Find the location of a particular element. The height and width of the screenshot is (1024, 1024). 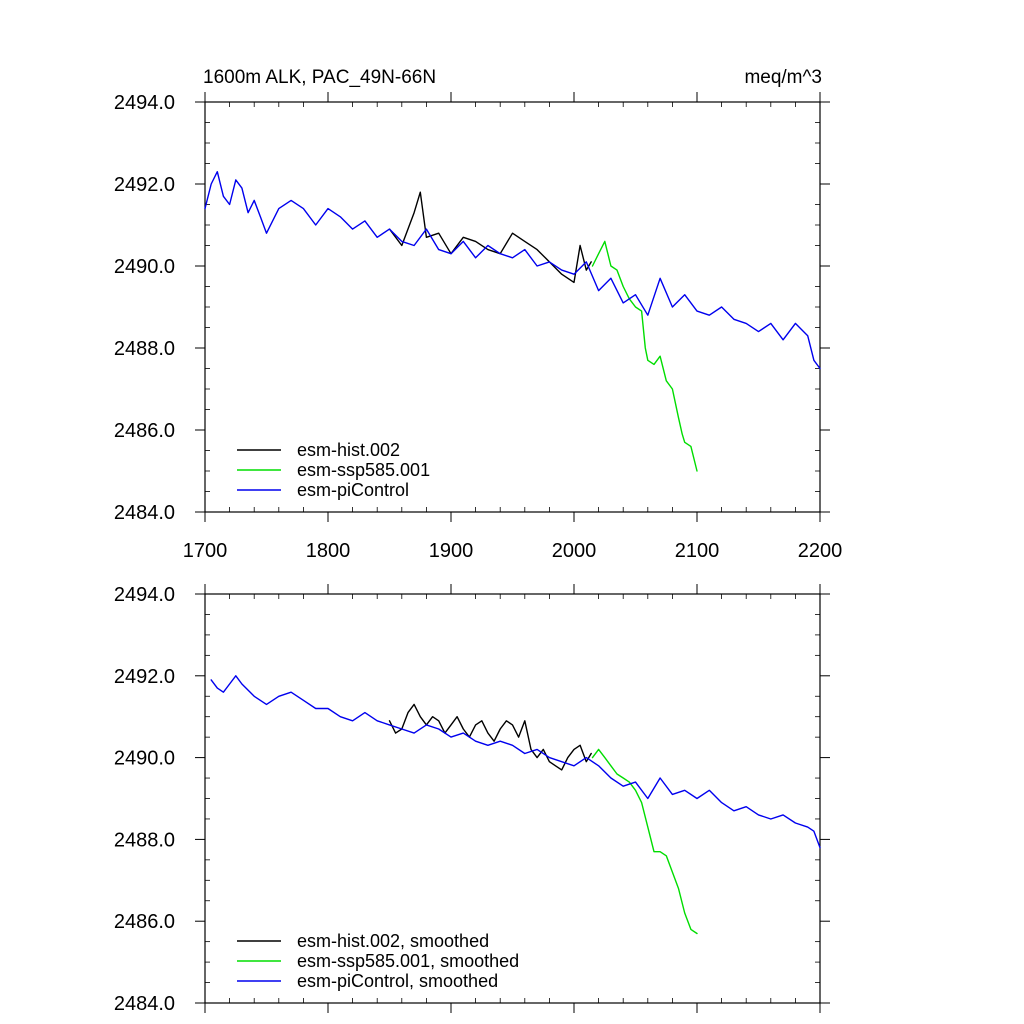

top-xtick-label: 2100 is located at coordinates (697, 551).